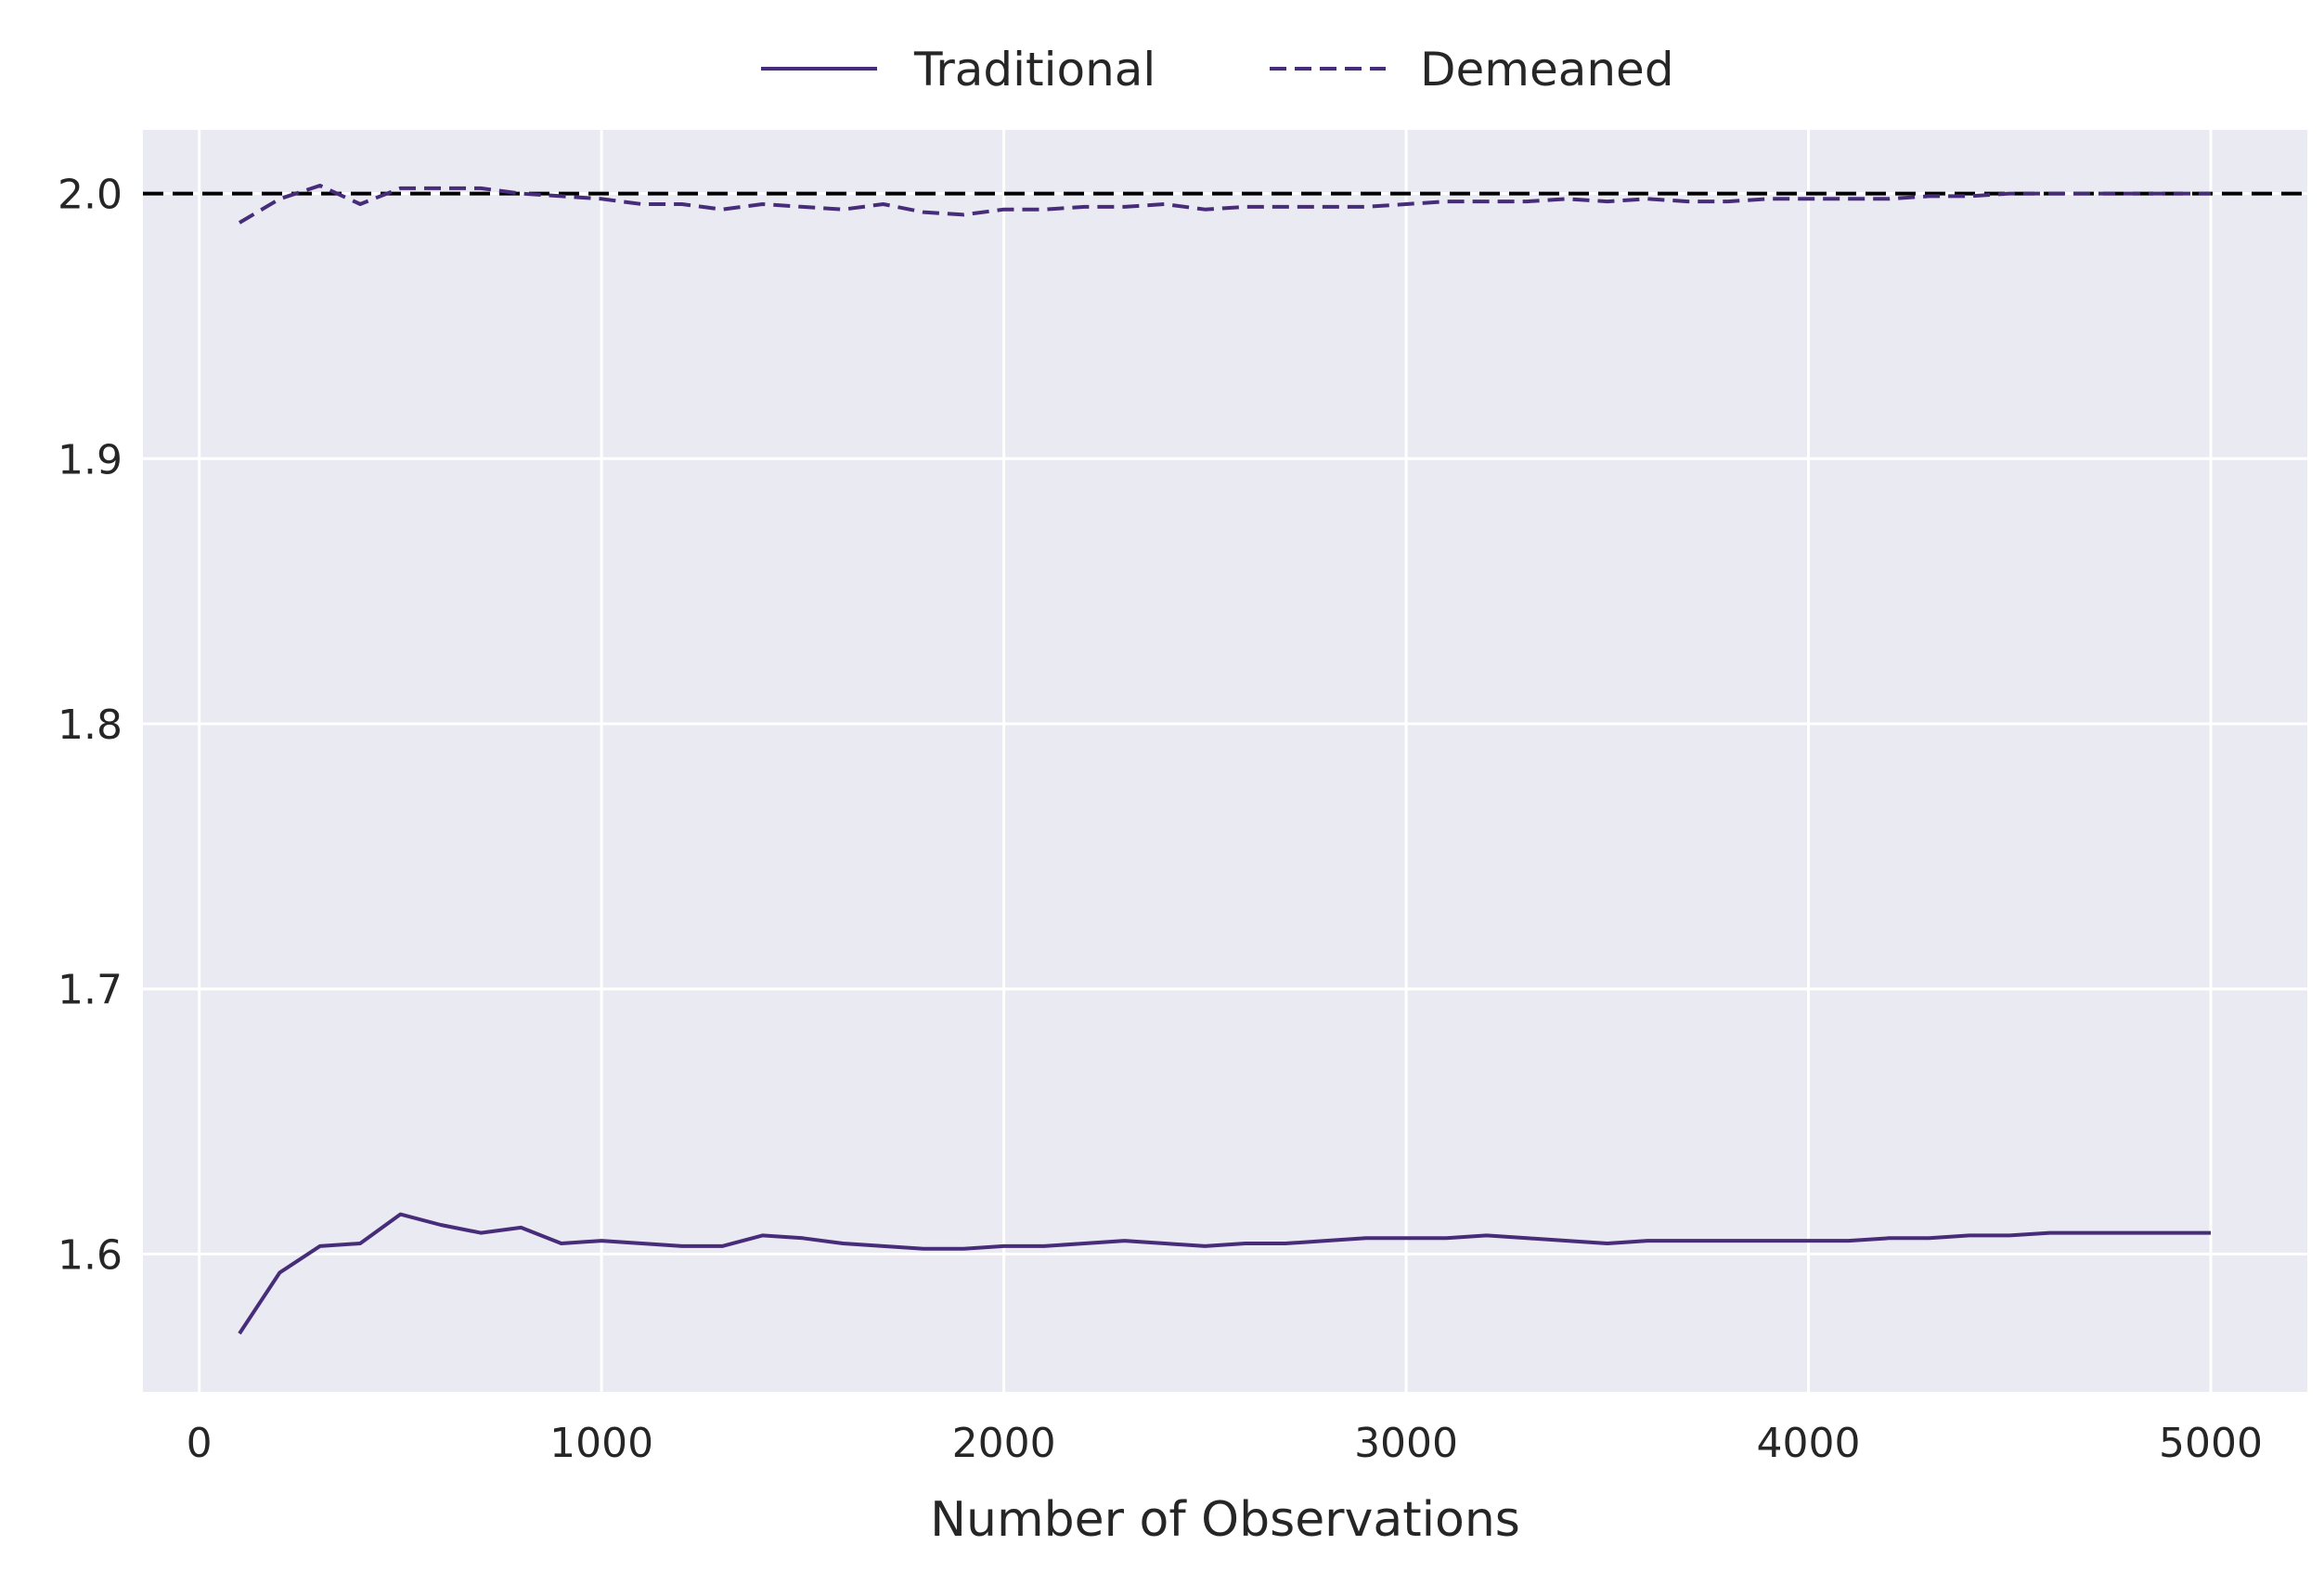  I want to click on legend-label-traditional: Traditional, so click(1034, 70).